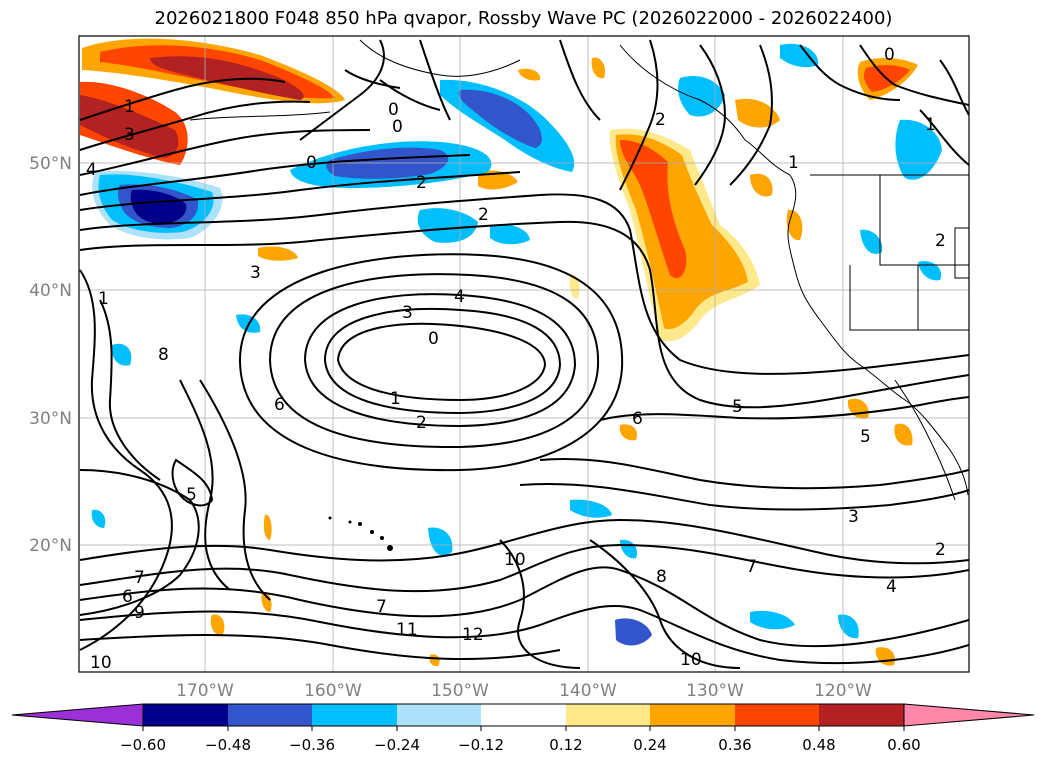  Describe the element at coordinates (734, 745) in the screenshot. I see `colorbar-tick-label: 0.36` at that location.